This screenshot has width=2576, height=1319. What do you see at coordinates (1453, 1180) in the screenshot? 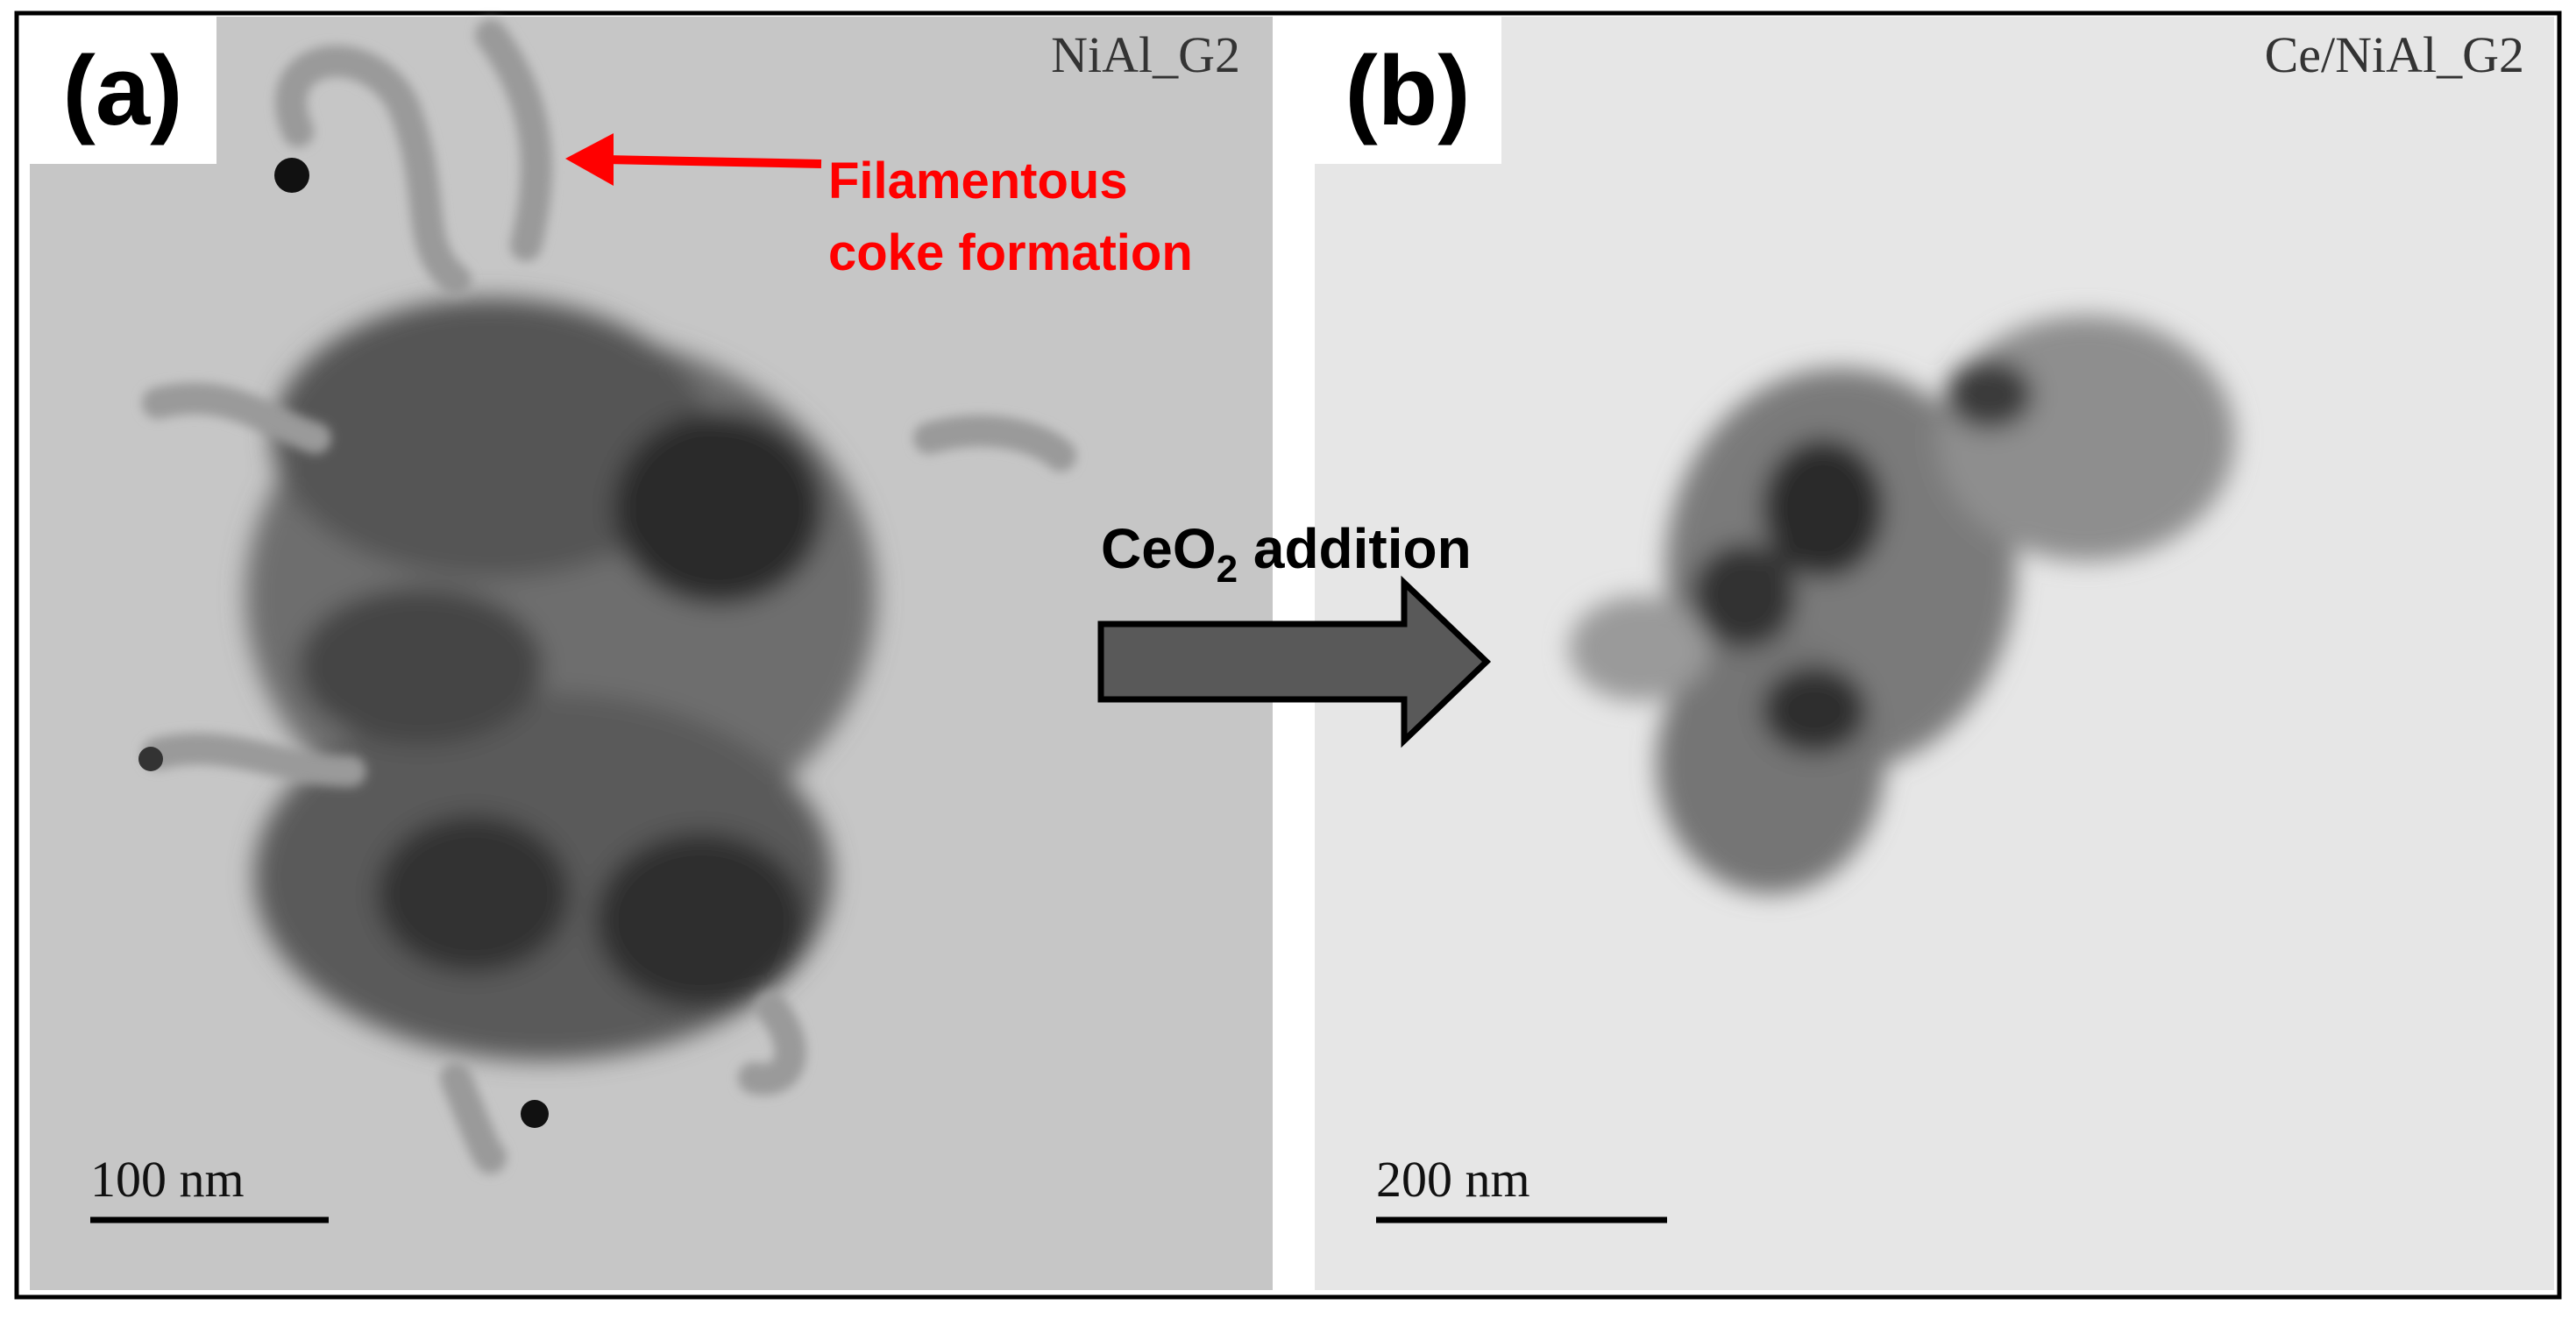
I see `scale-label: 200 nm` at bounding box center [1453, 1180].